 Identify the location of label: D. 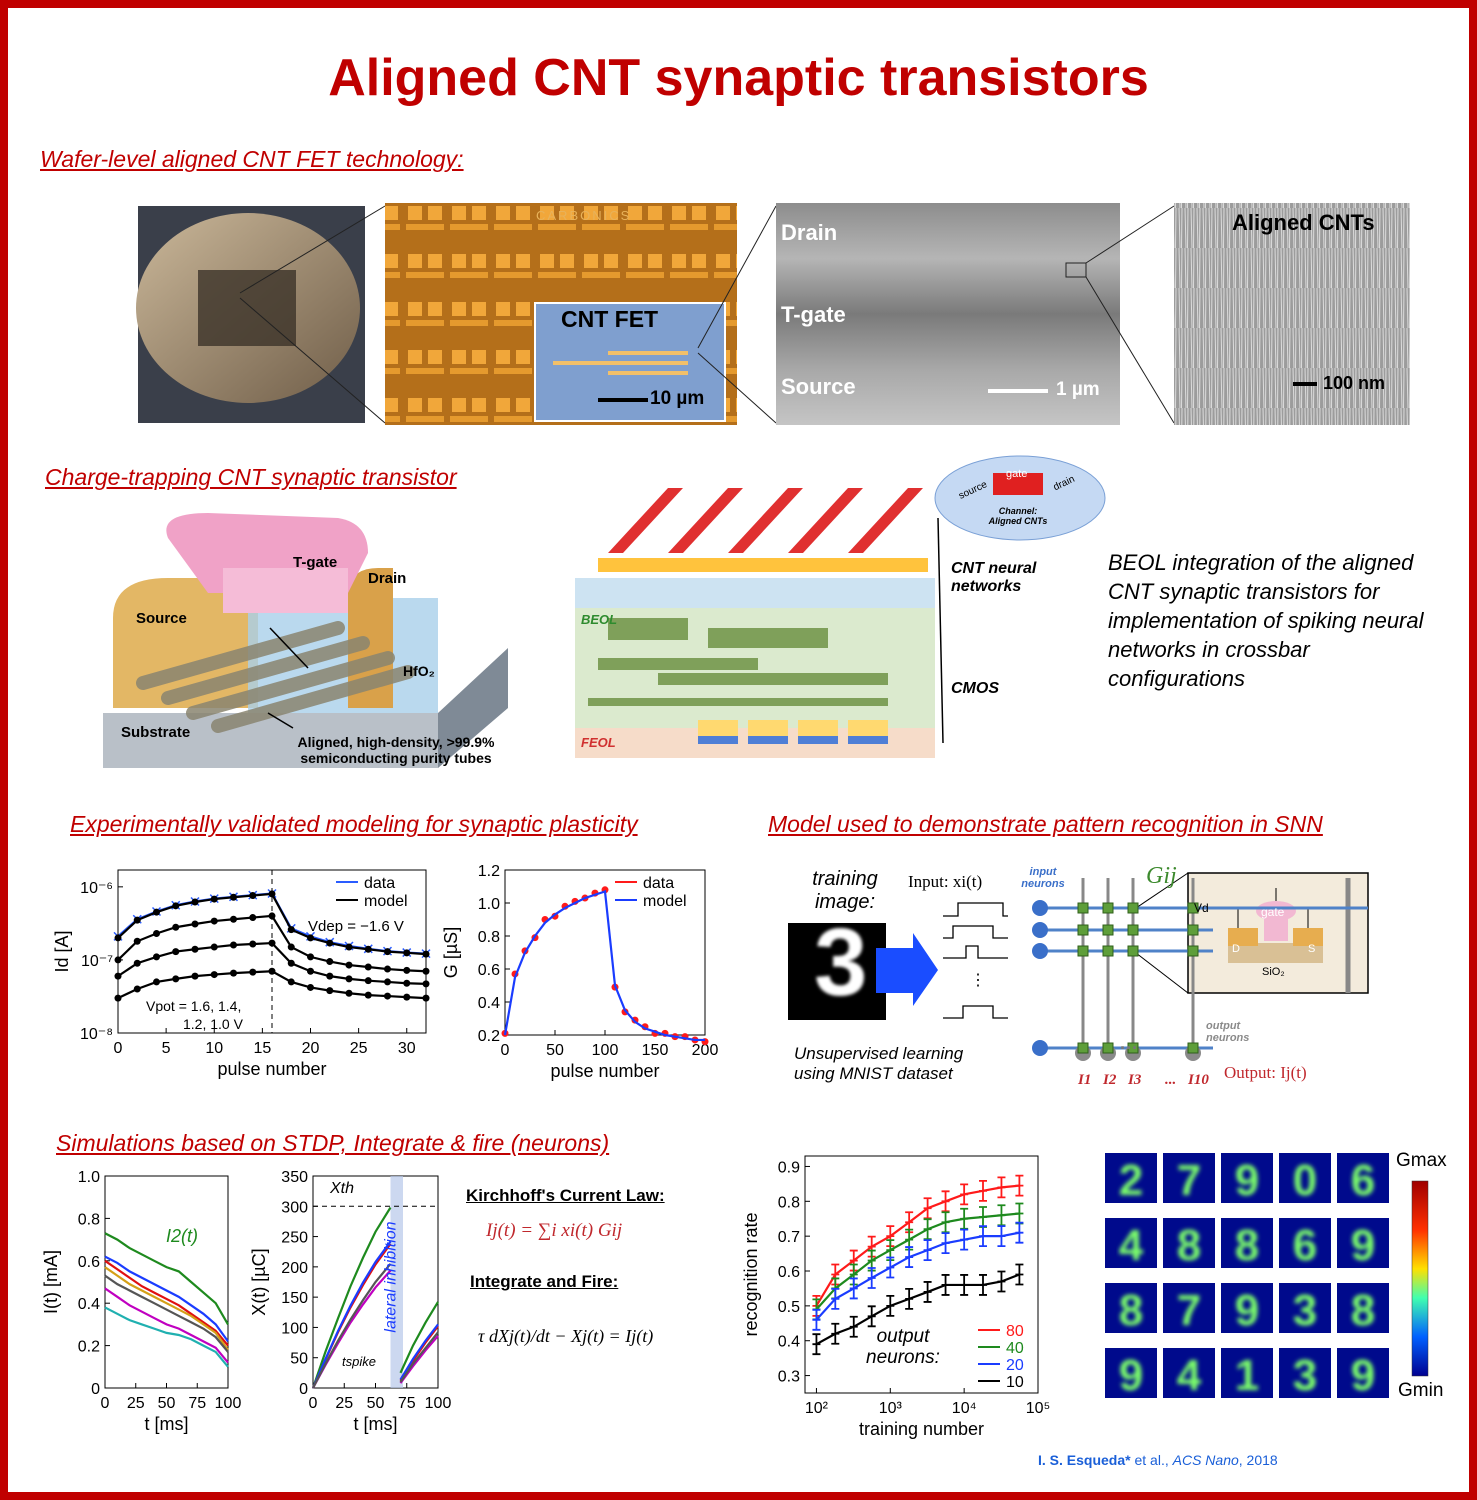
(1236, 949).